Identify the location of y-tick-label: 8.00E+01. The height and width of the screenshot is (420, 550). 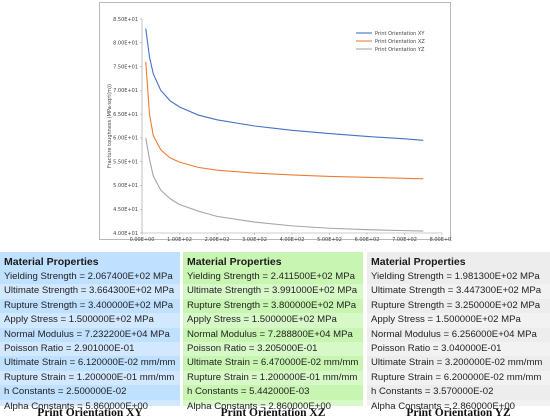
(125, 44).